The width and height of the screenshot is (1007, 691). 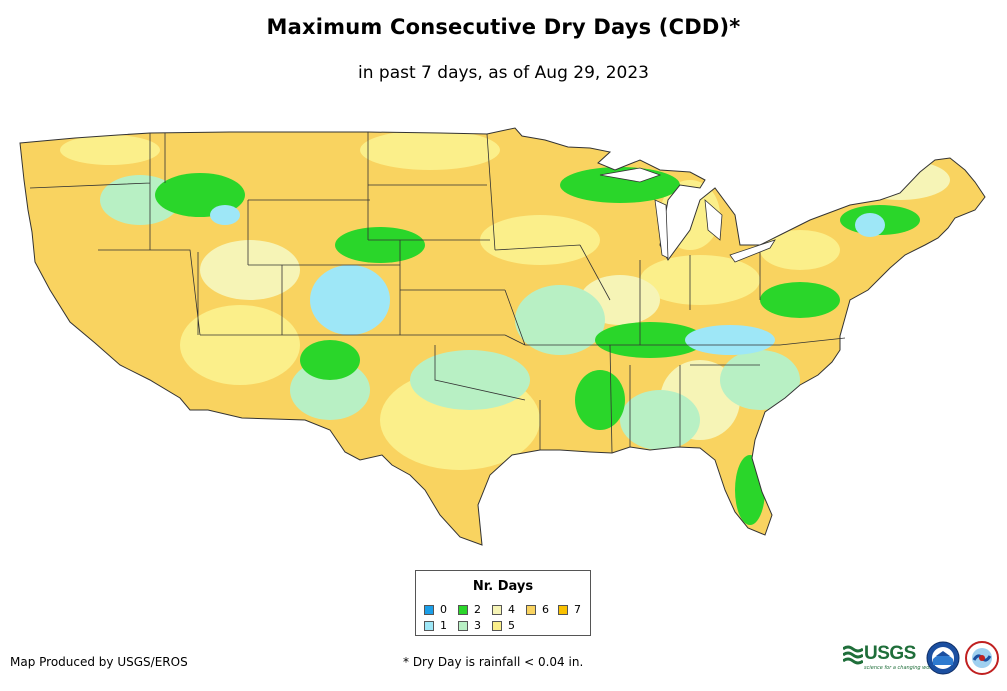 What do you see at coordinates (713, 220) in the screenshot?
I see `lake-huron` at bounding box center [713, 220].